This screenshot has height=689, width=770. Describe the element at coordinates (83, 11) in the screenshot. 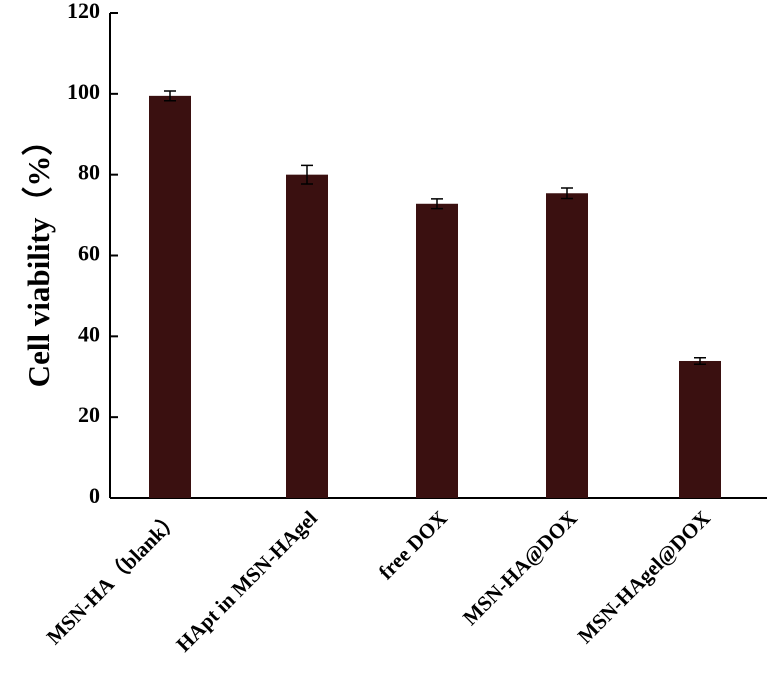

I see `y-tick-label: 120` at that location.